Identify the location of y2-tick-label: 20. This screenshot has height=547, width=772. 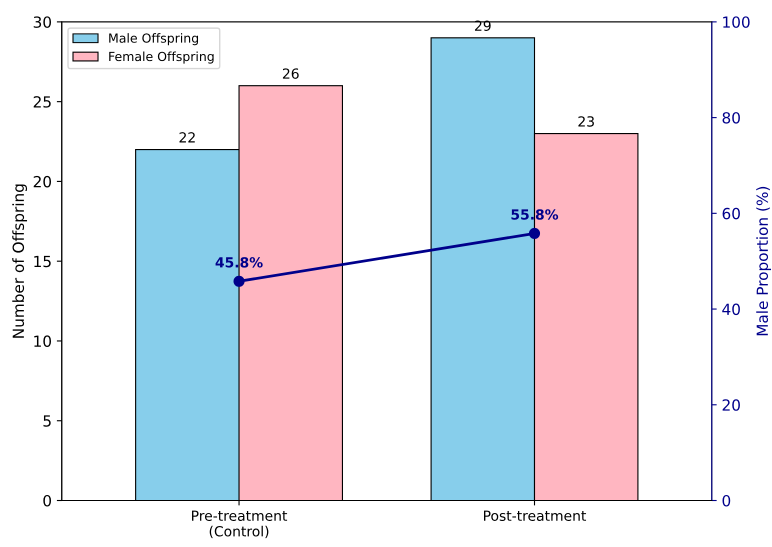
(731, 405).